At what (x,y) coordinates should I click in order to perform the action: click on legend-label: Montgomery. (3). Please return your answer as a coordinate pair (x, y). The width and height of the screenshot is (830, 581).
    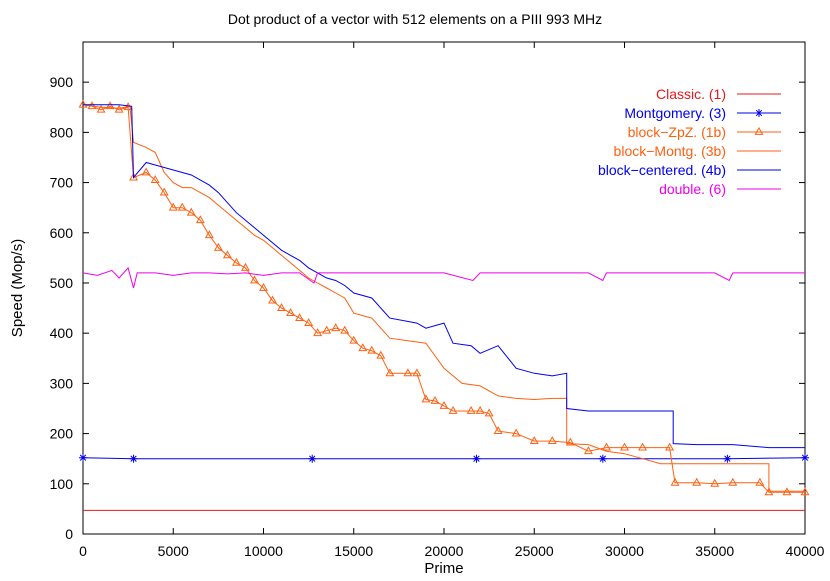
    Looking at the image, I should click on (675, 113).